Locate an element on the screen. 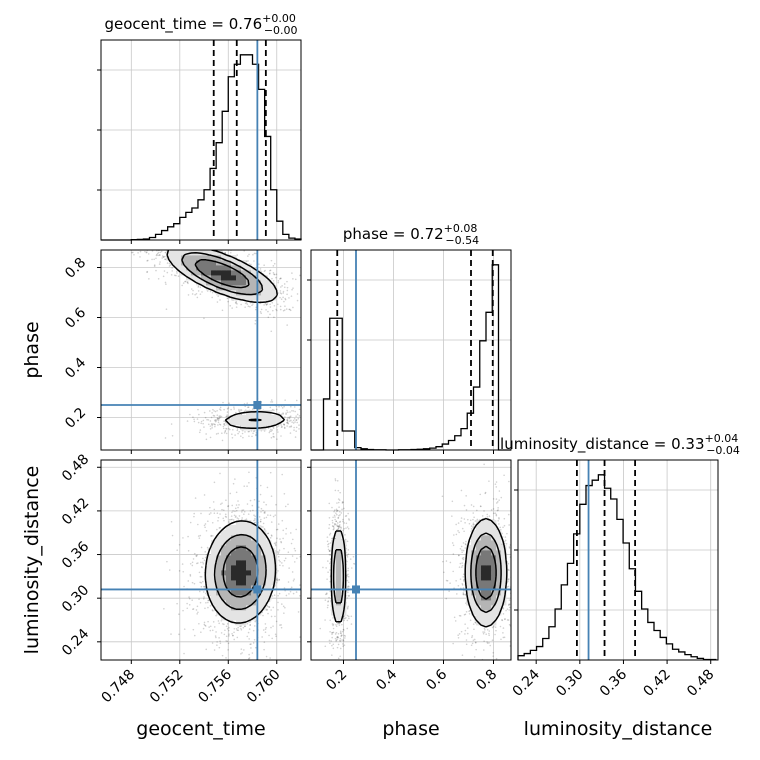 This screenshot has height=760, width=760. truth-marker-geocent_time-vs-phase is located at coordinates (257, 405).